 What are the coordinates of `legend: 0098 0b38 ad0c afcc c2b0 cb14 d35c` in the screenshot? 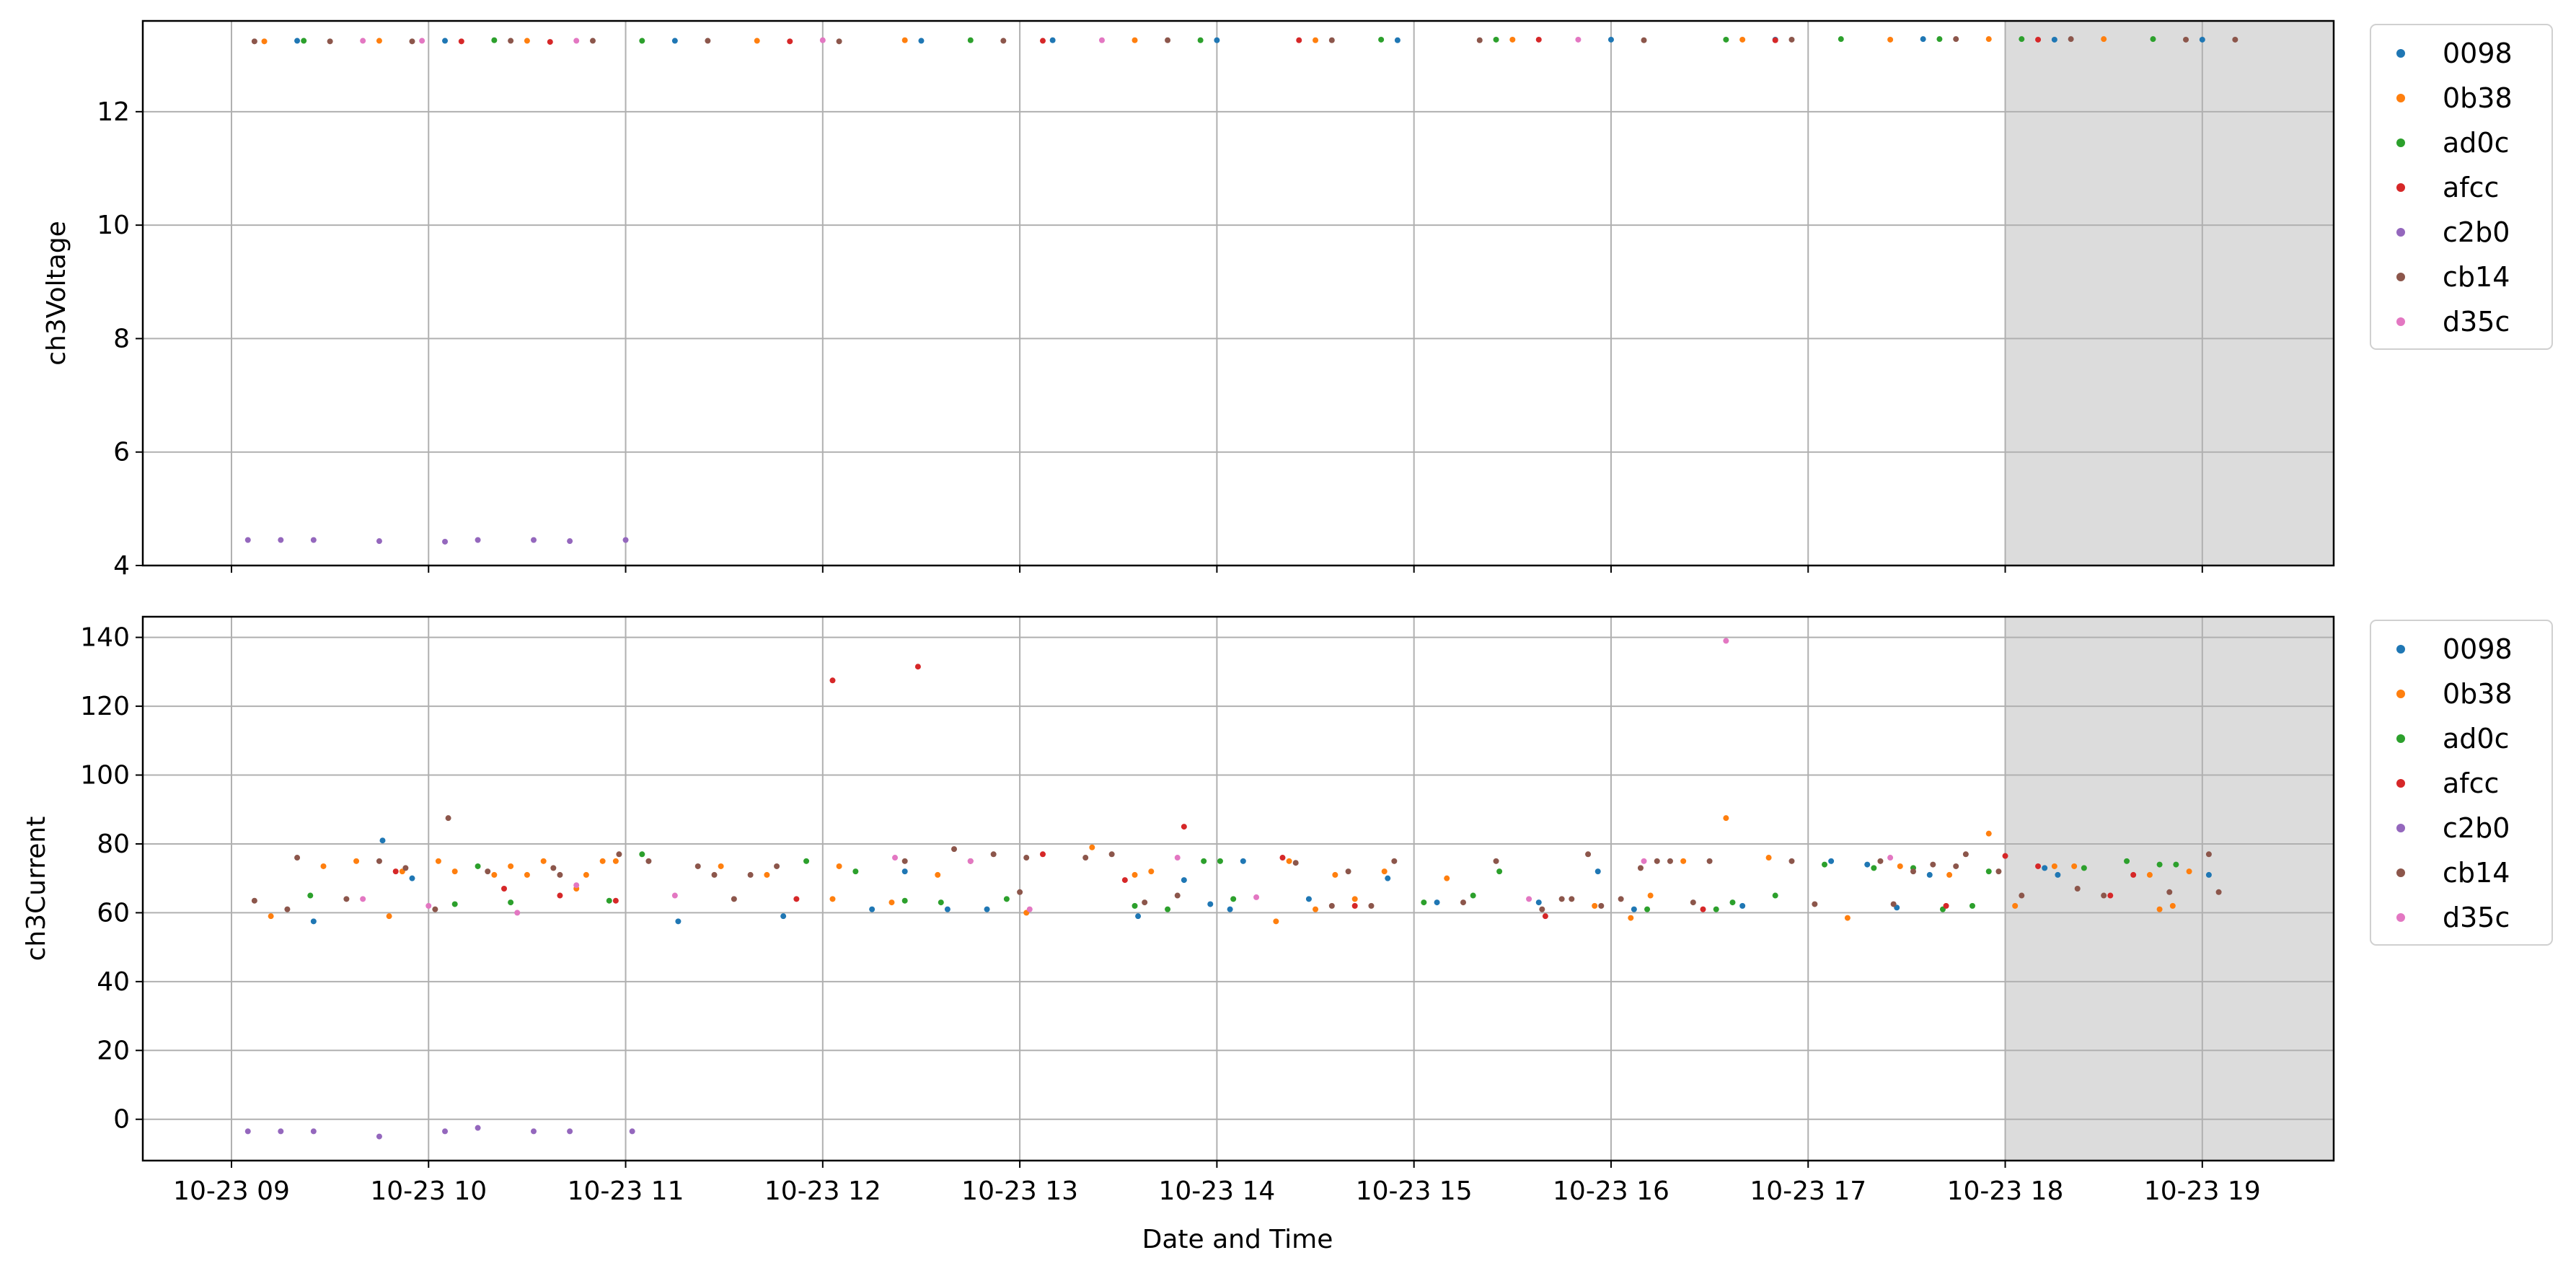 It's located at (2461, 783).